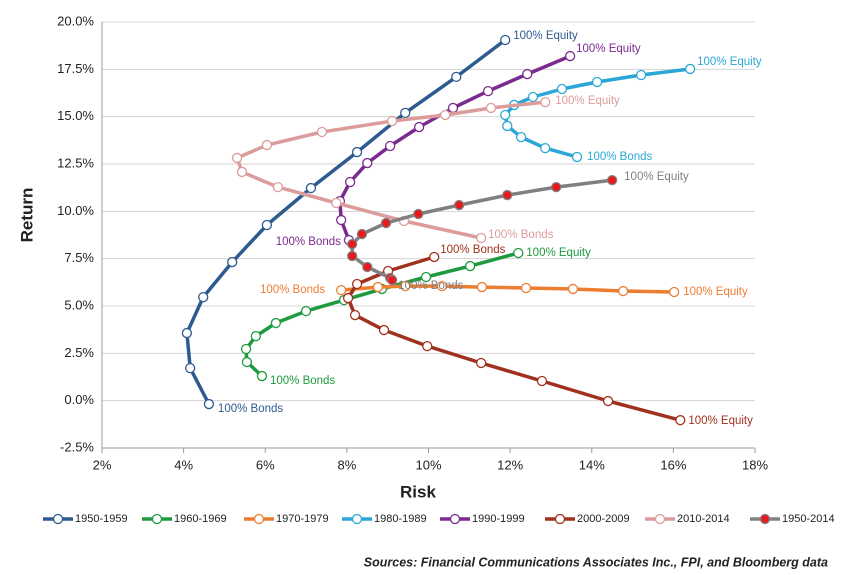 This screenshot has height=575, width=841. I want to click on y-tick-label: 12.5%, so click(75, 162).